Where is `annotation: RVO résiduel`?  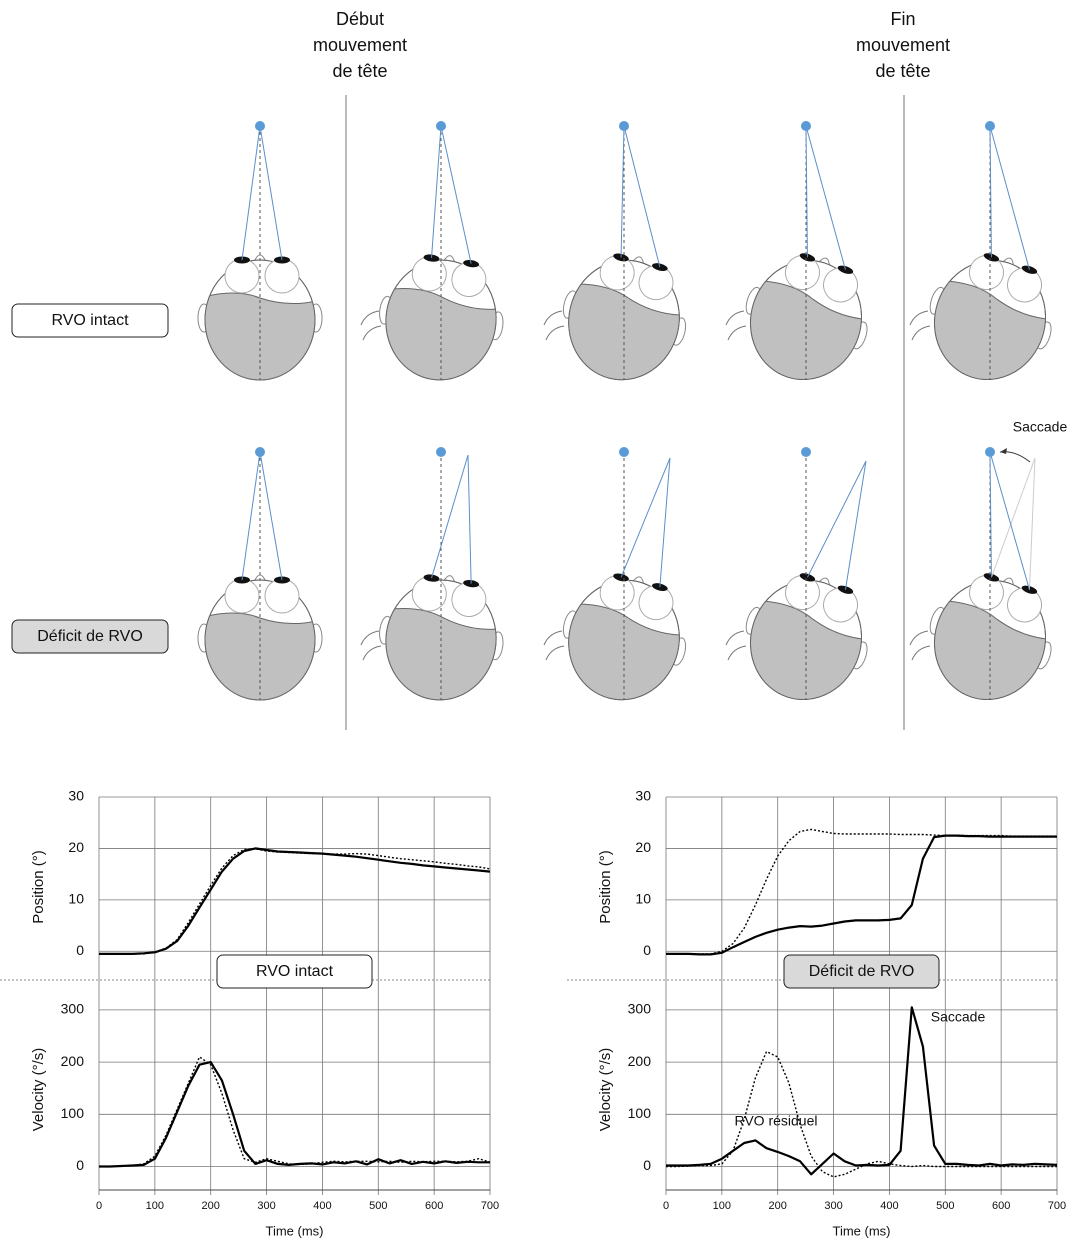
annotation: RVO résiduel is located at coordinates (775, 1121).